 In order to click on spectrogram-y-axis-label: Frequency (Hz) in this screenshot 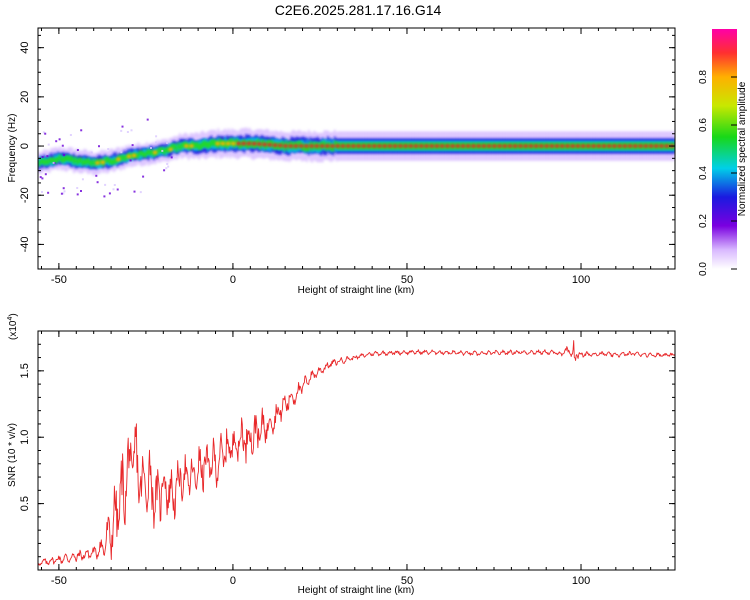, I will do `click(12, 148)`.